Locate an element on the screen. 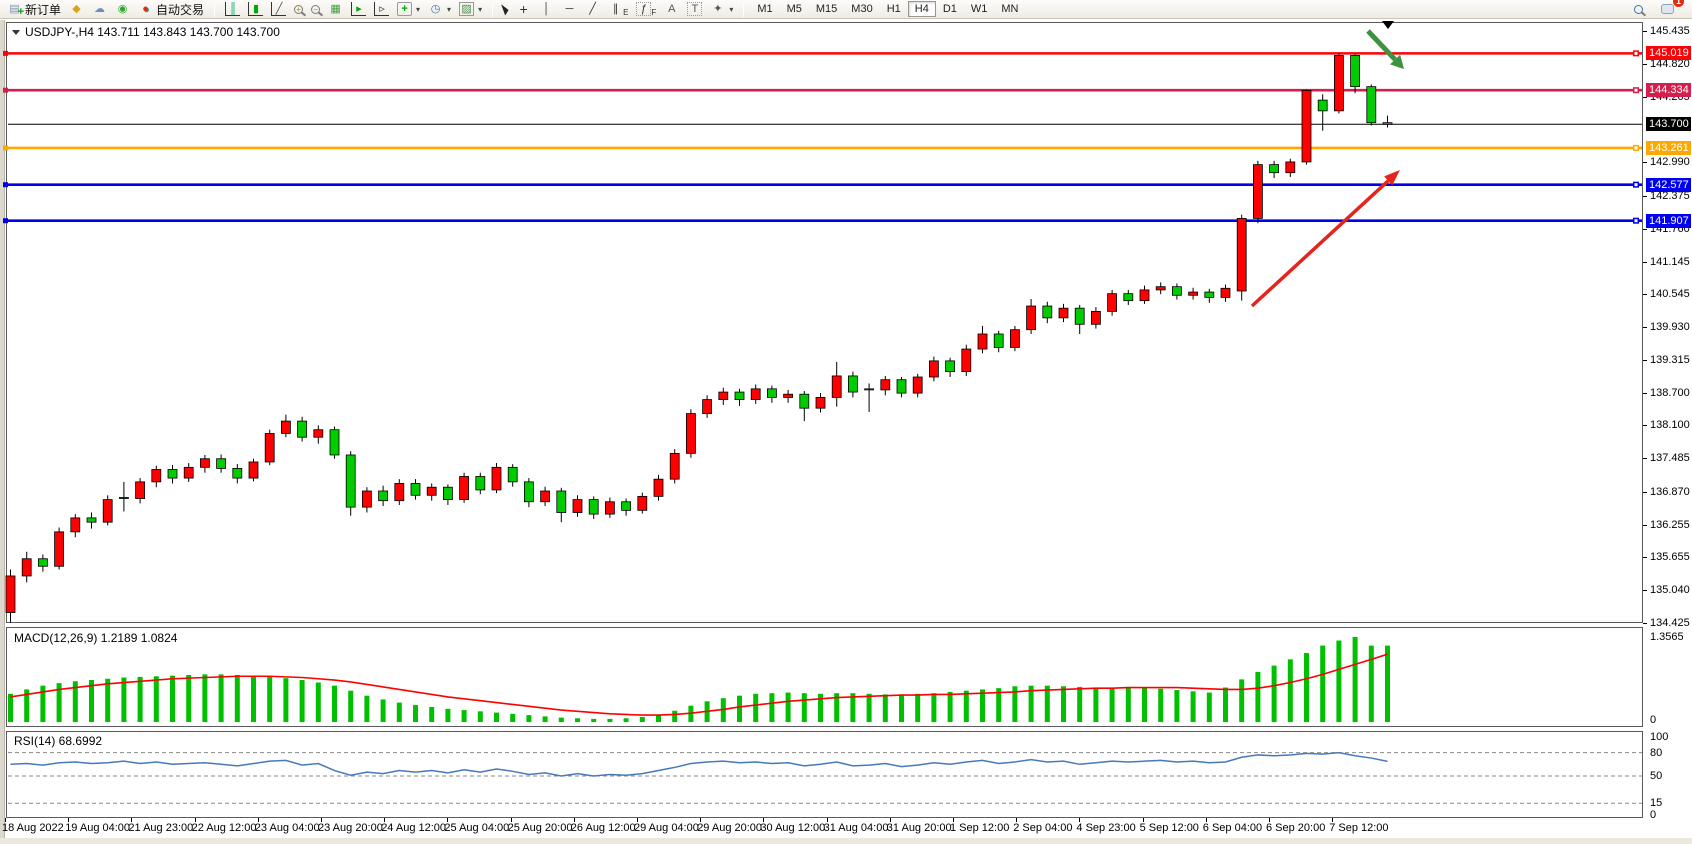 The image size is (1692, 844). timeframe-mn-button: MN is located at coordinates (1010, 9).